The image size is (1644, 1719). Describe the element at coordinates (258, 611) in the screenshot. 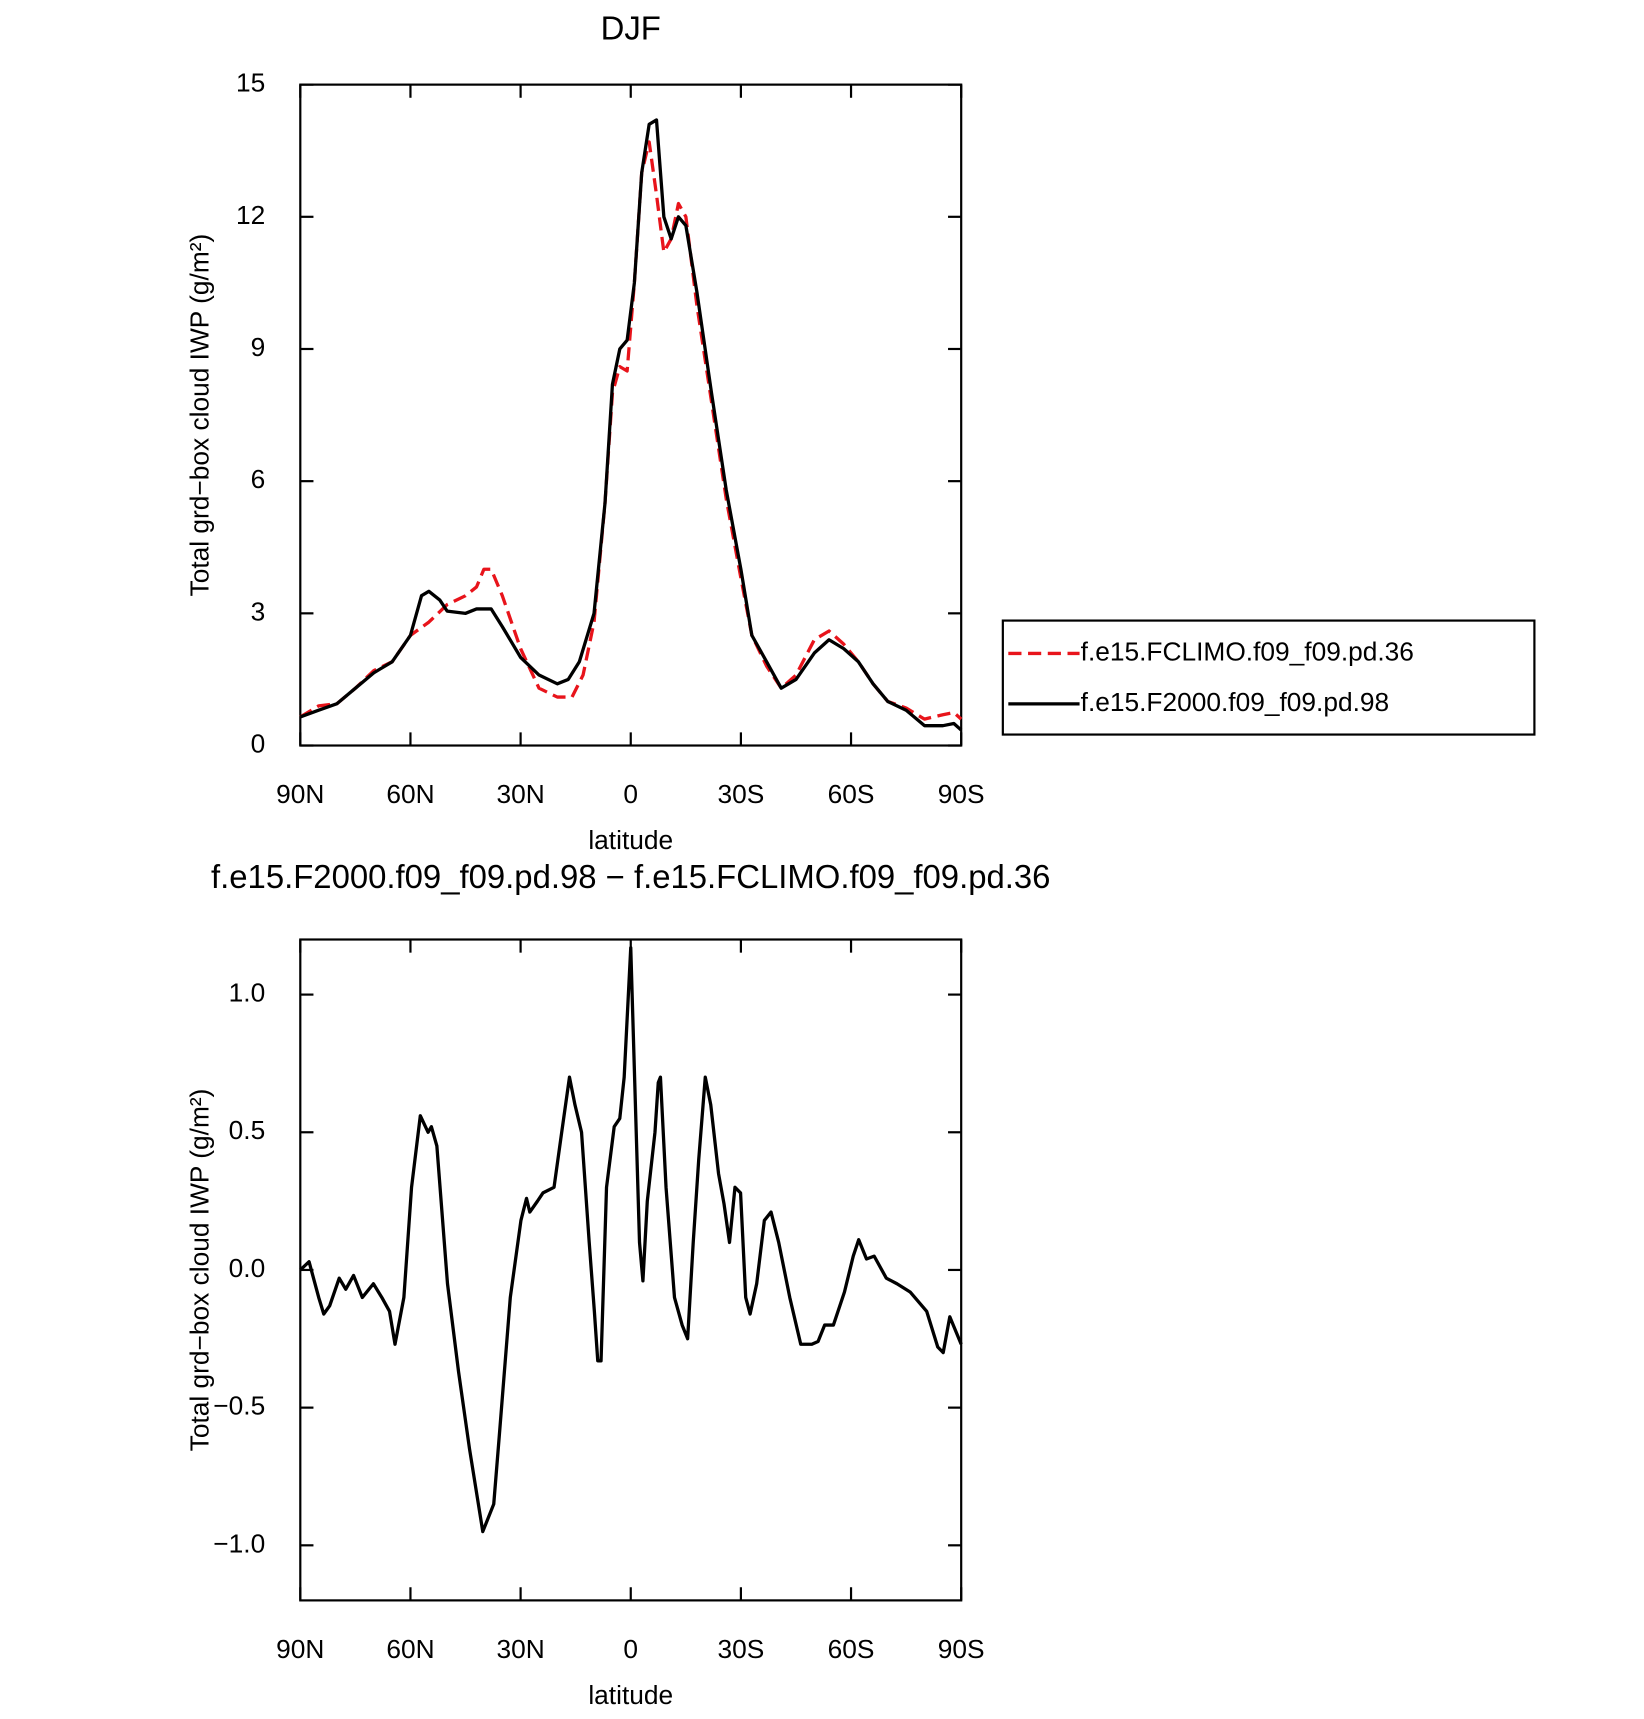

I see `y-tick-label: 3` at that location.